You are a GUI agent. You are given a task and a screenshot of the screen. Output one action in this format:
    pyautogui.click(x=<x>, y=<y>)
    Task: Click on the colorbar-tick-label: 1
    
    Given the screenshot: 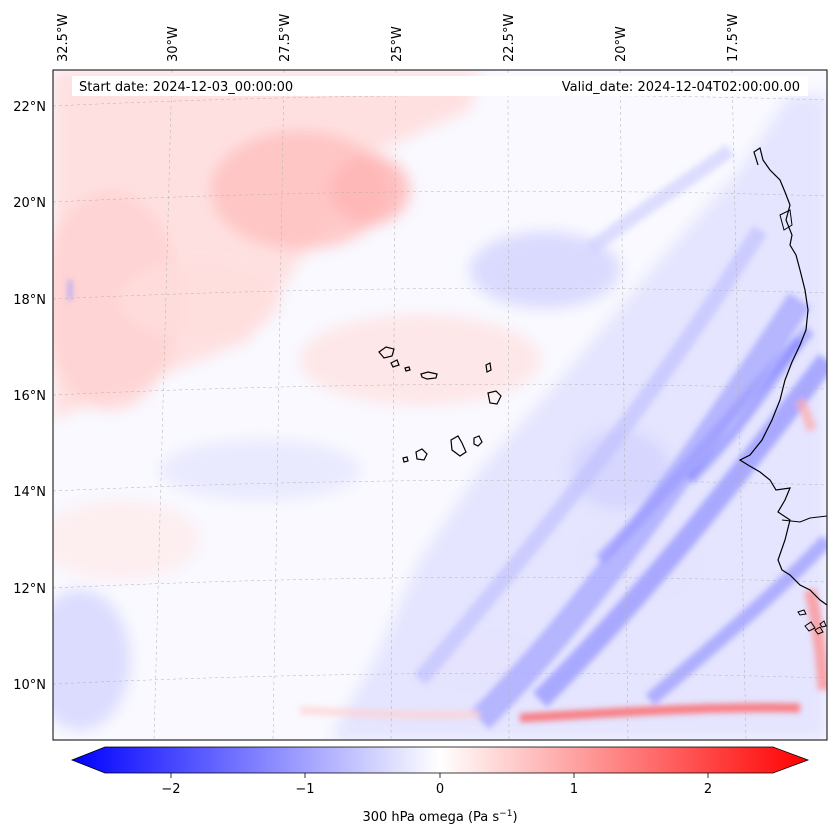 What is the action you would take?
    pyautogui.click(x=574, y=789)
    